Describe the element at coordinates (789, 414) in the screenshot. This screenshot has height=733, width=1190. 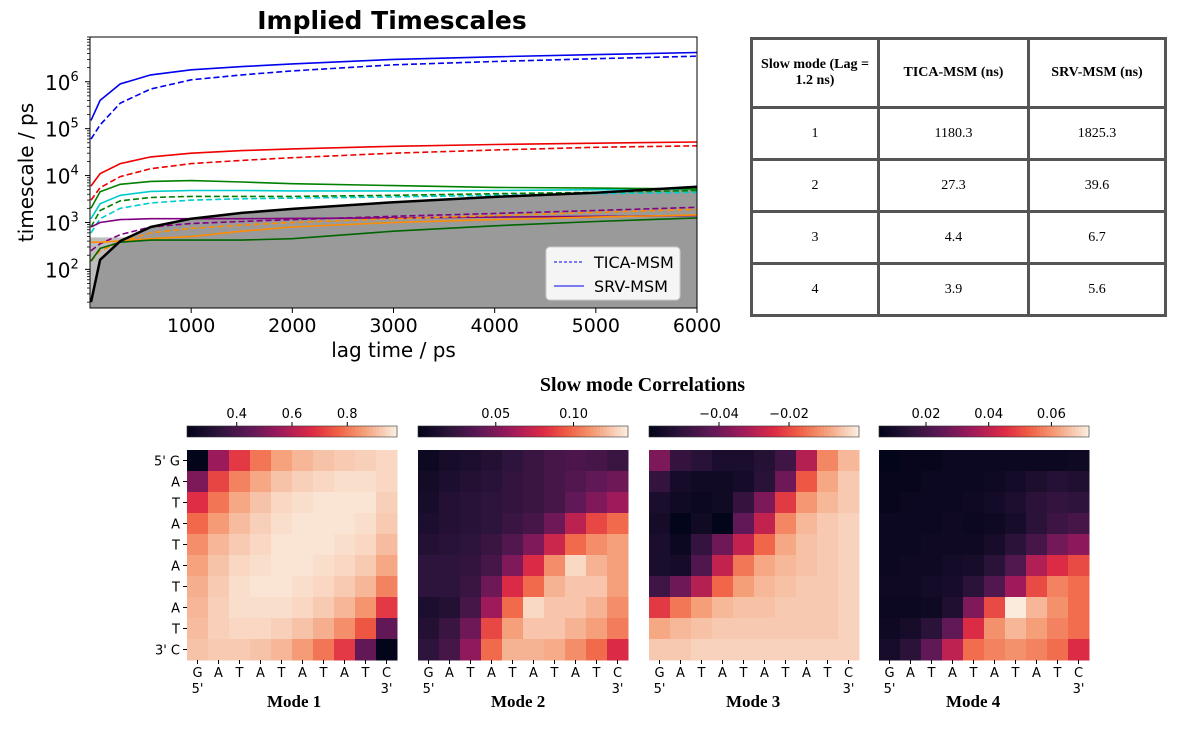
I see `colorbar-tick-label: −0.02` at that location.